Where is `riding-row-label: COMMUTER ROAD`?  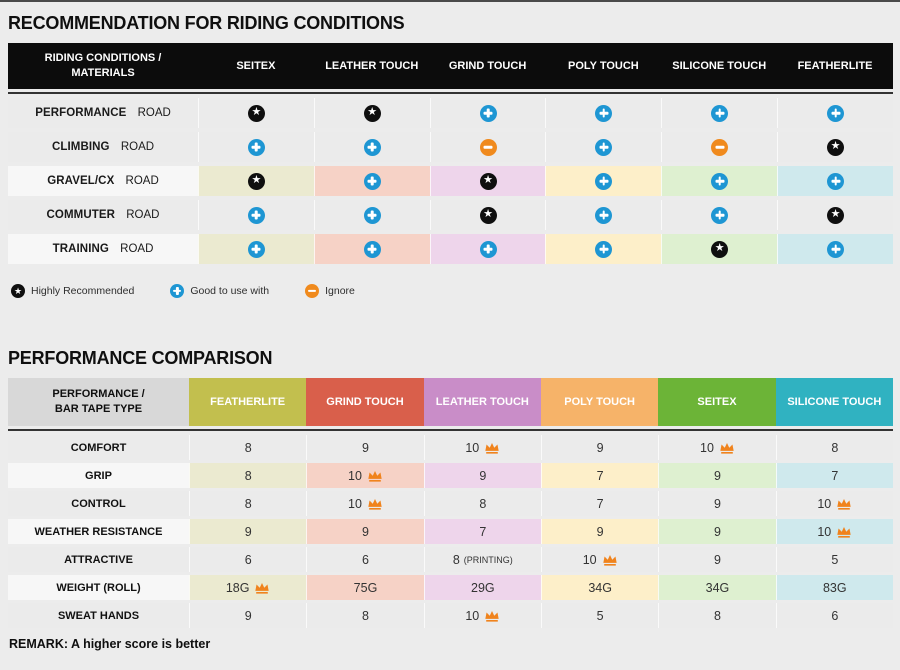
riding-row-label: COMMUTER ROAD is located at coordinates (103, 215).